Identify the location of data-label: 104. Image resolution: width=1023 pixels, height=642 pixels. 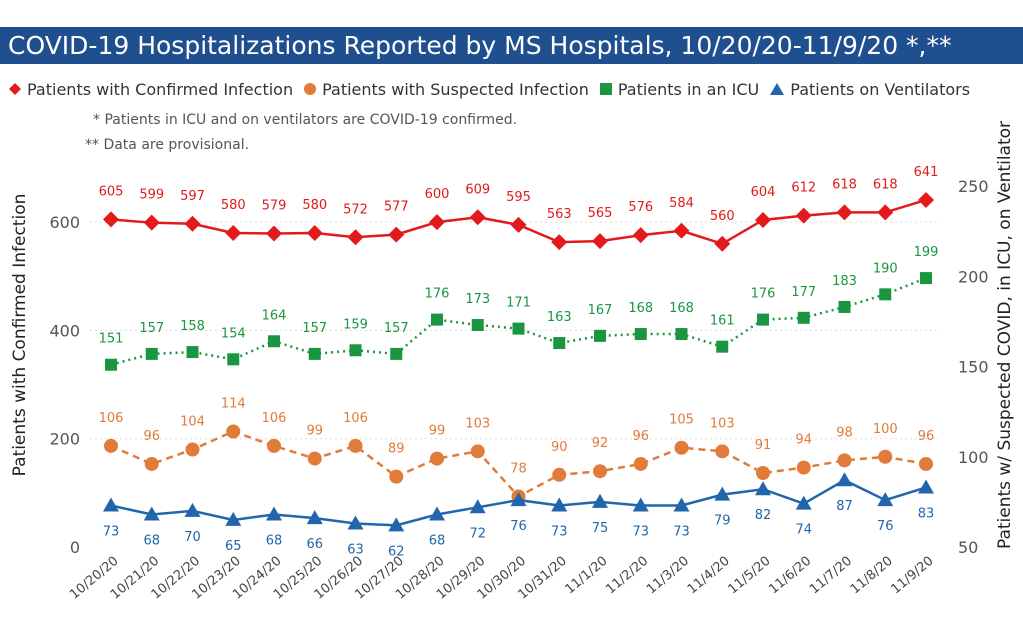
(192, 422).